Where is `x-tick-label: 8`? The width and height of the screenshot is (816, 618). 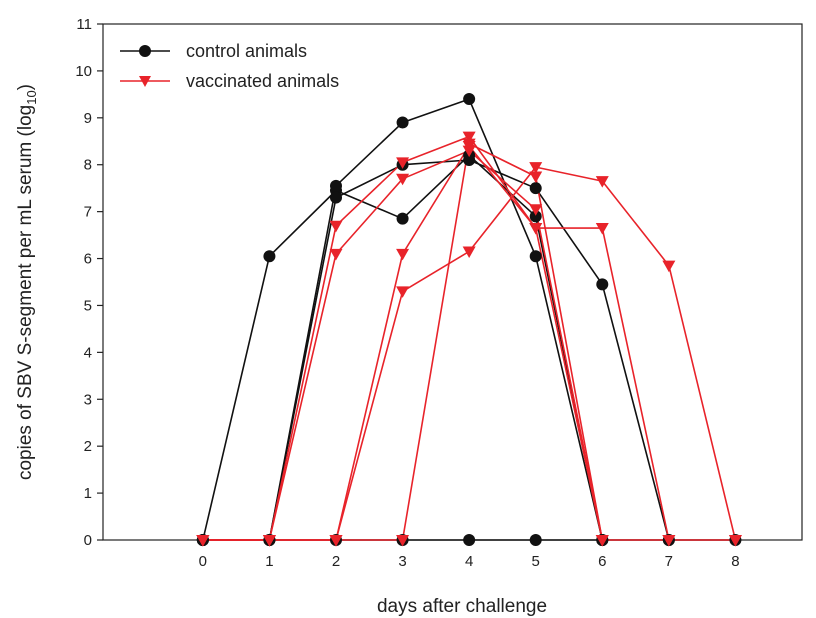 x-tick-label: 8 is located at coordinates (735, 561).